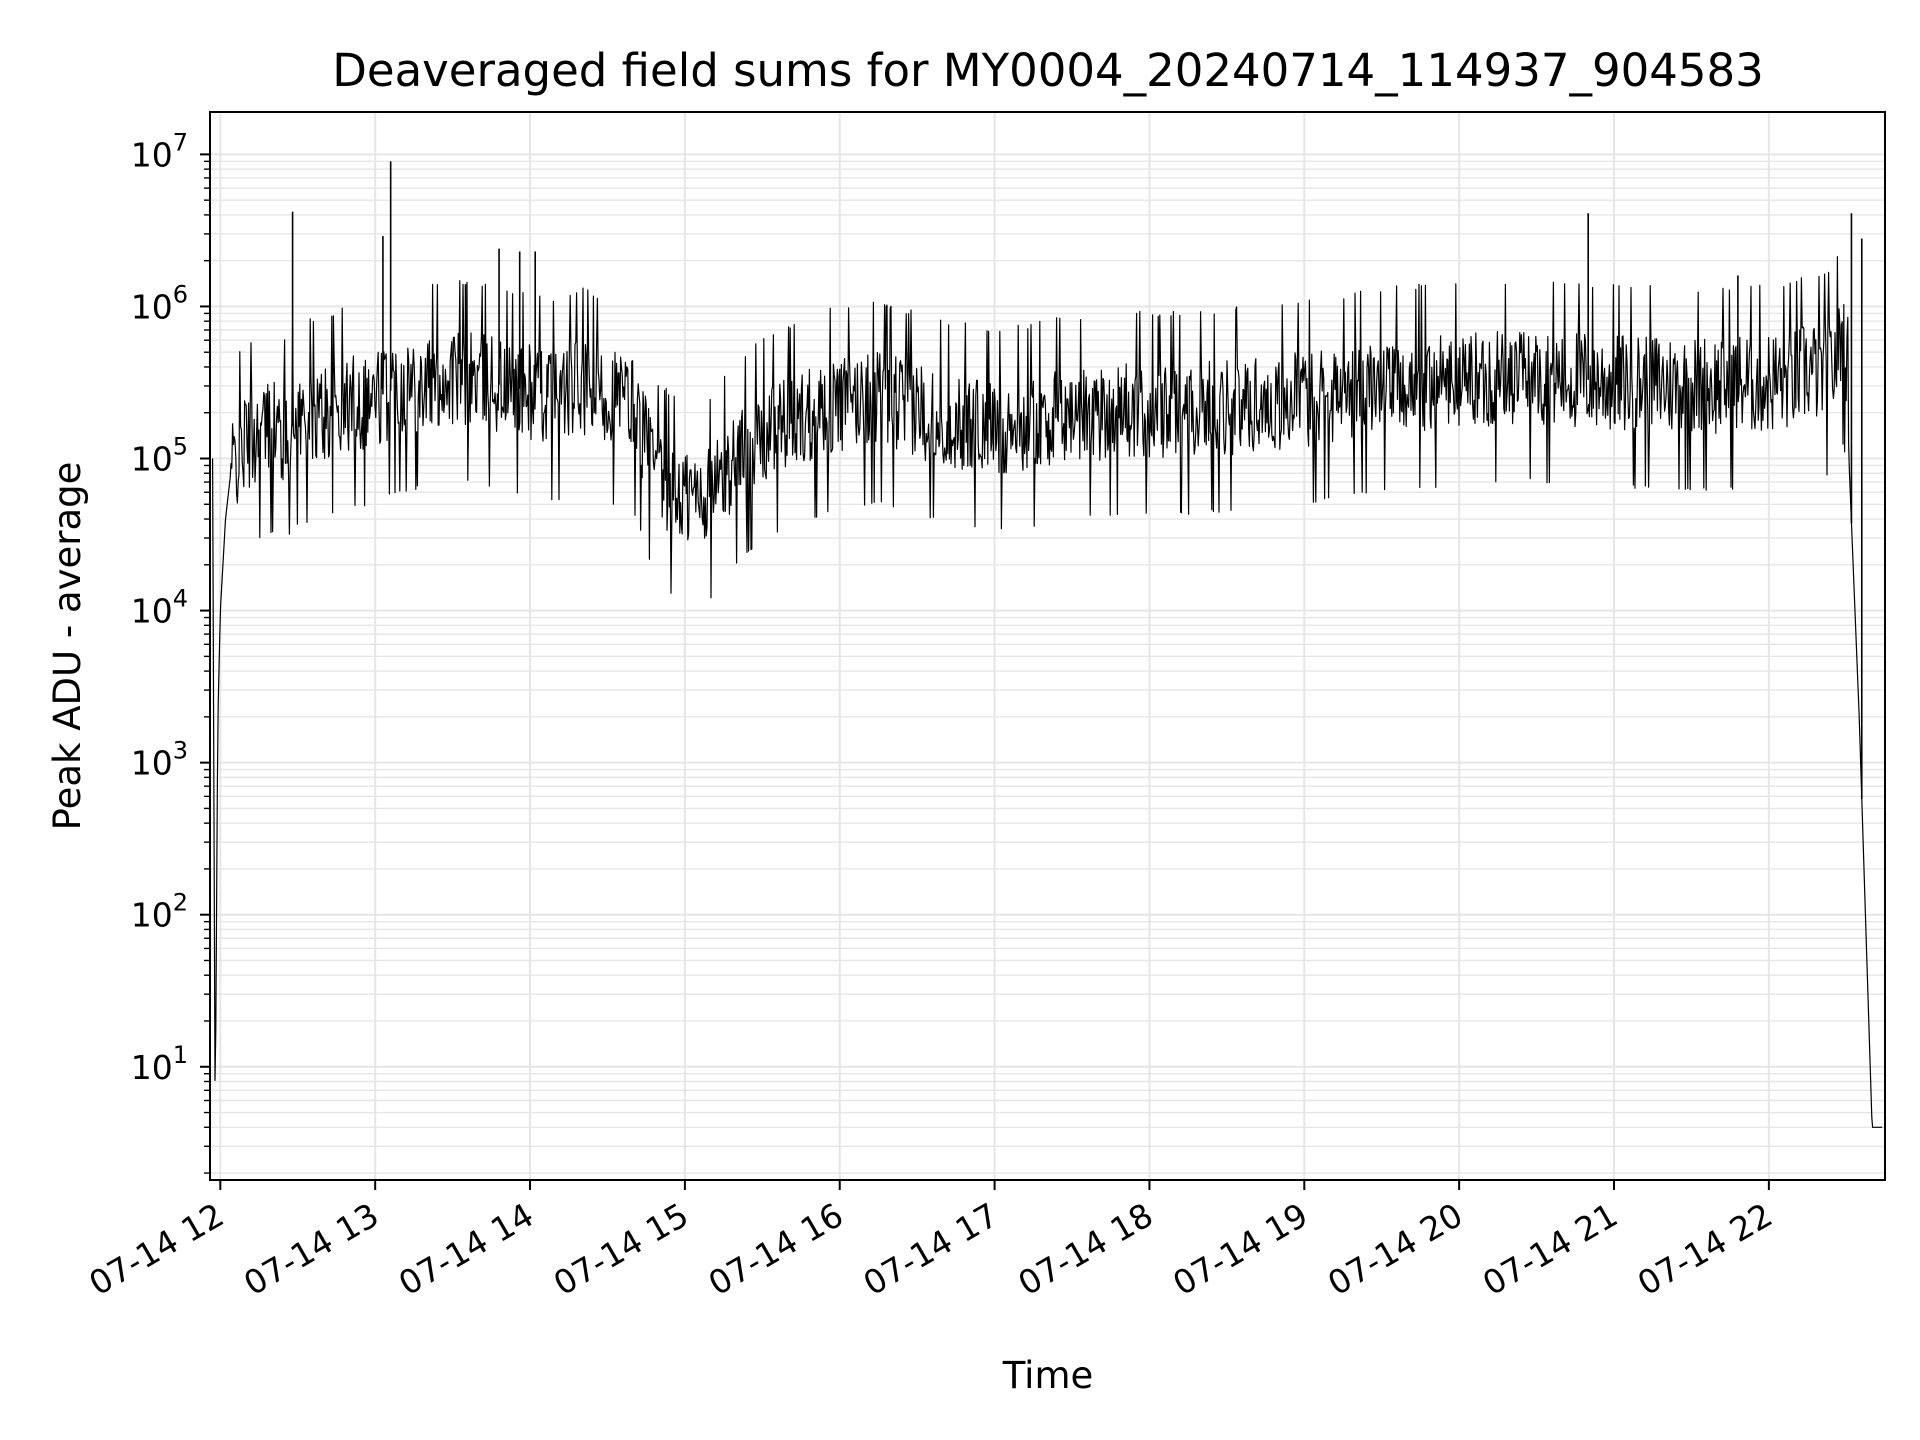 The width and height of the screenshot is (1920, 1440). Describe the element at coordinates (159, 456) in the screenshot. I see `y-tick-label: 10⁵` at that location.